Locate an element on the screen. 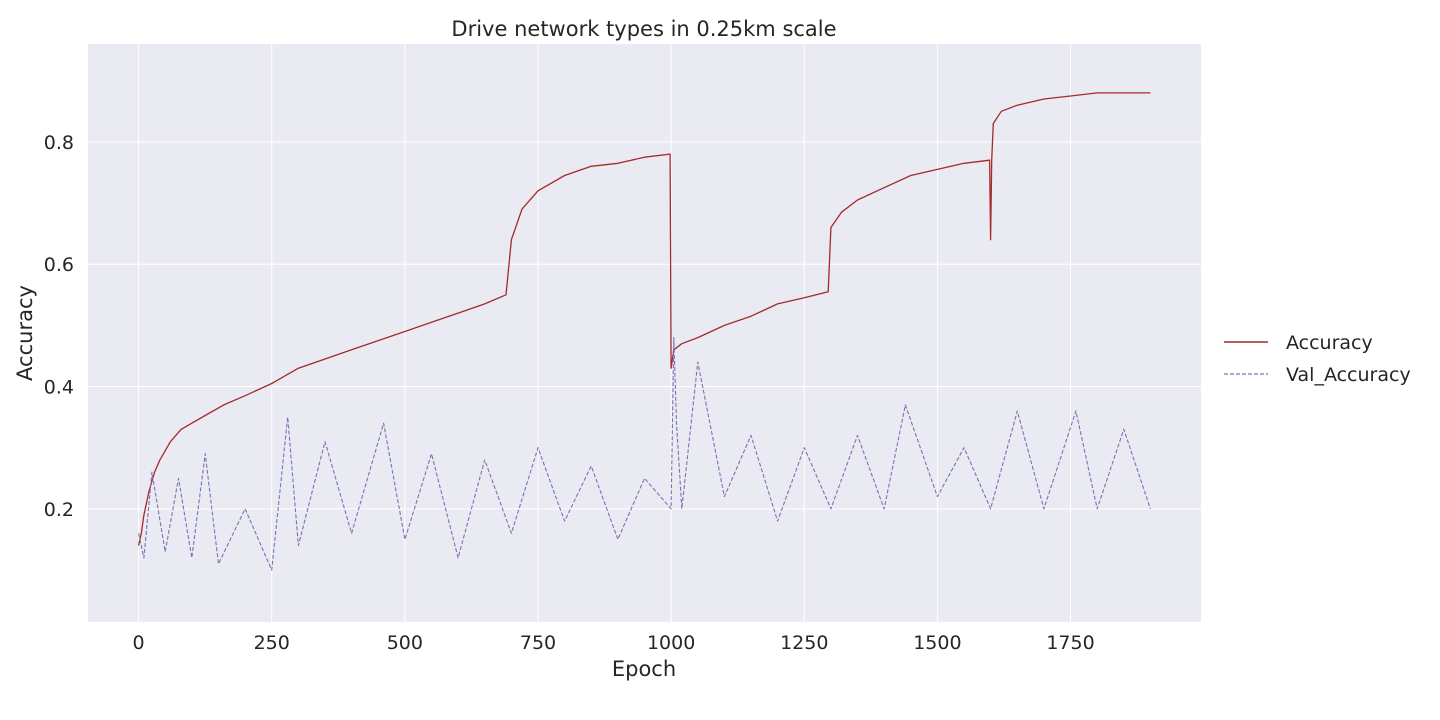 This screenshot has width=1440, height=720. y-tick-label: 0.2 is located at coordinates (59, 510).